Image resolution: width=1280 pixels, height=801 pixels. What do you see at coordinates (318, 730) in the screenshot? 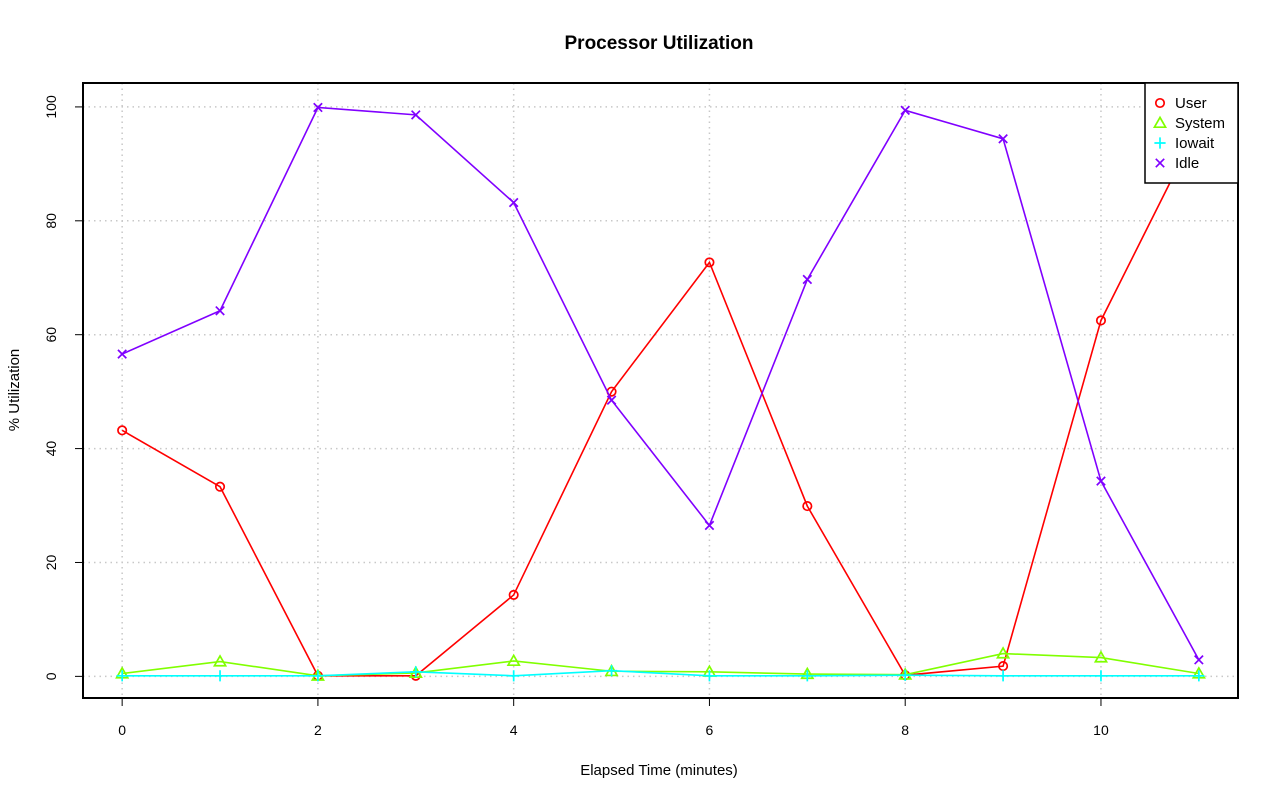
I see `x-tick-label: 2` at bounding box center [318, 730].